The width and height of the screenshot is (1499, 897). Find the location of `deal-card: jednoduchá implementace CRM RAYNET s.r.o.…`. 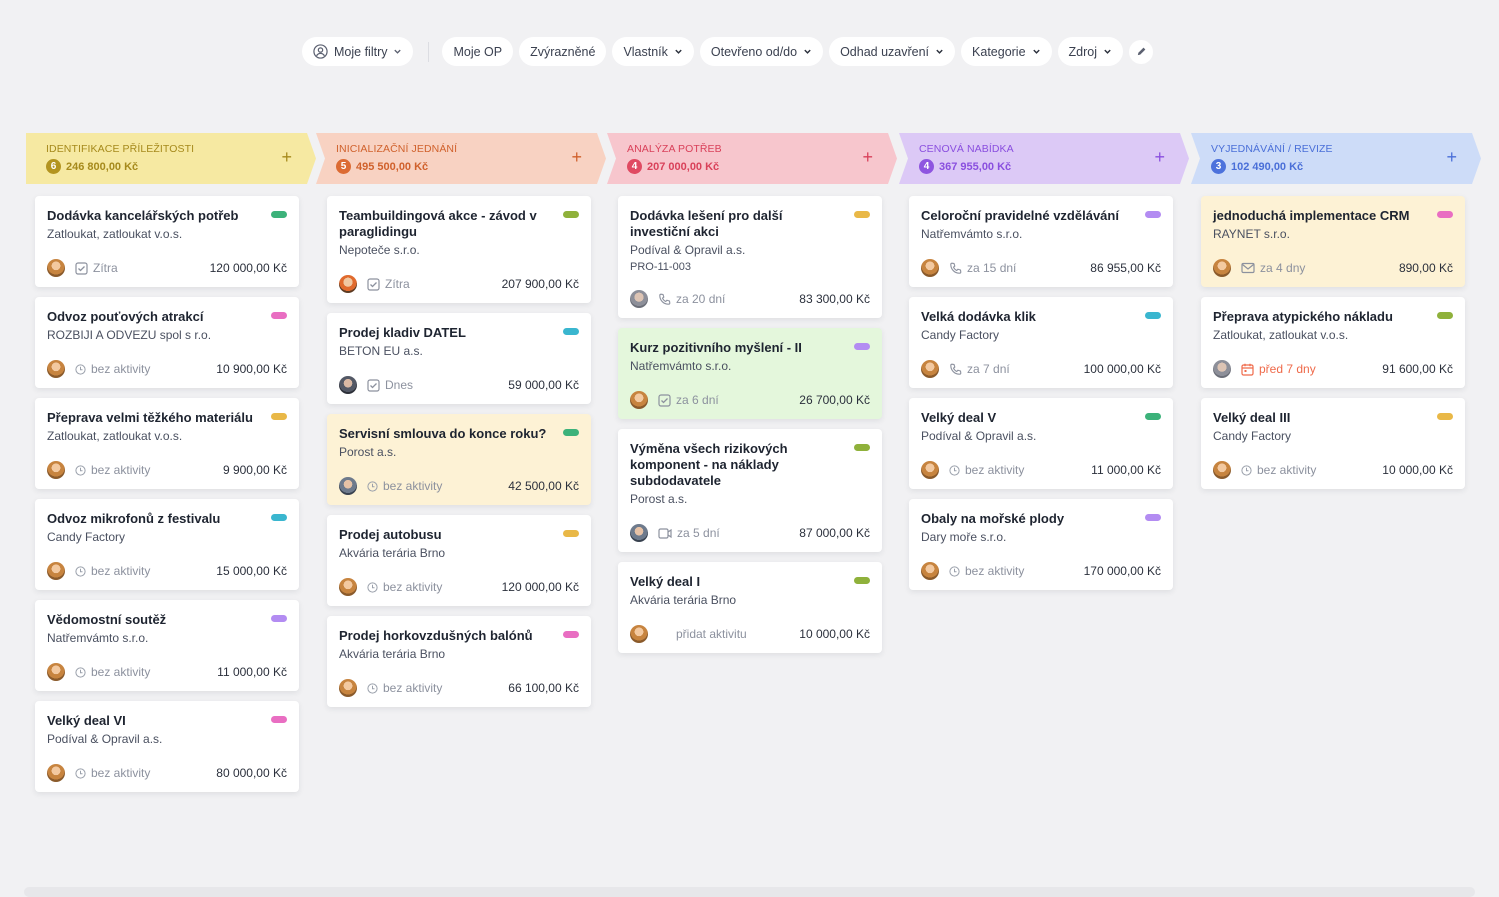

deal-card: jednoduchá implementace CRM RAYNET s.r.o.… is located at coordinates (1333, 241).